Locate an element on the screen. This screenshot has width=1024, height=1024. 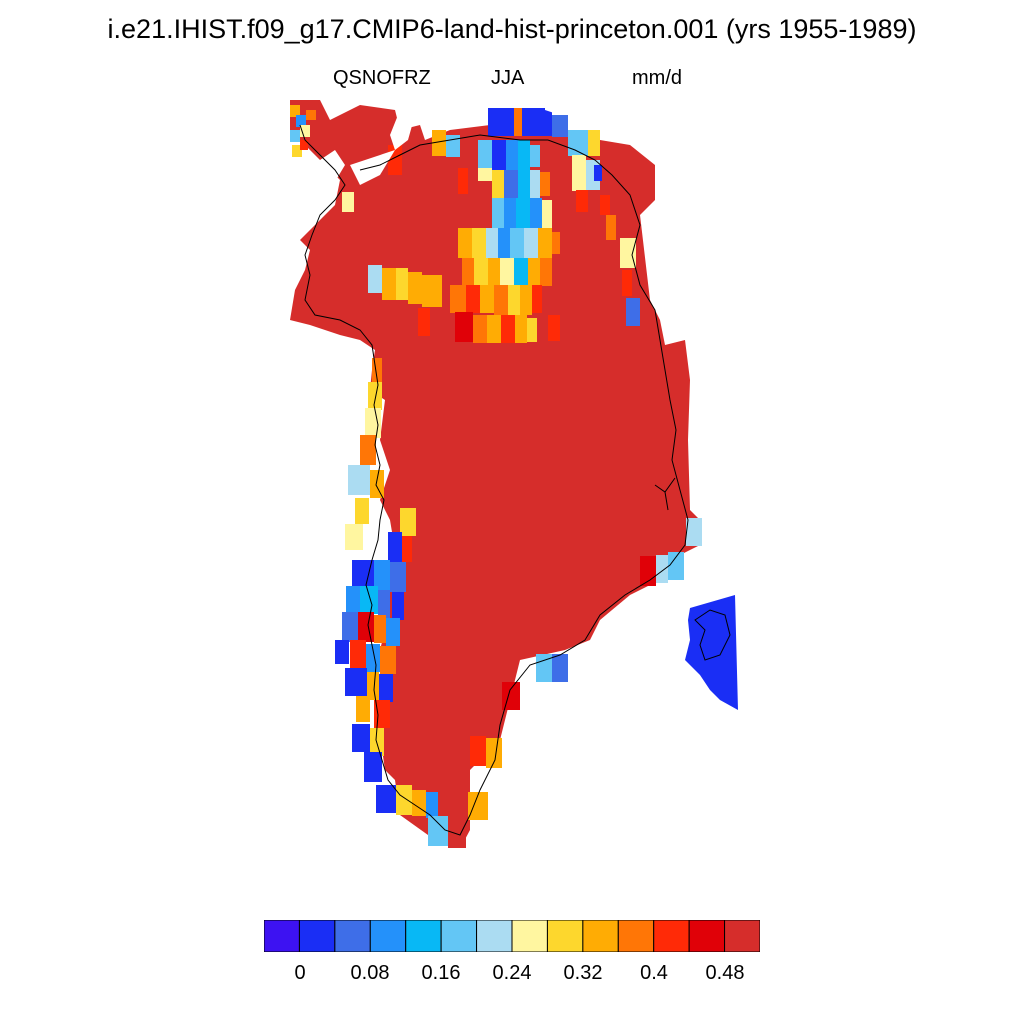
colorbar-tick-0: 0 is located at coordinates (300, 973).